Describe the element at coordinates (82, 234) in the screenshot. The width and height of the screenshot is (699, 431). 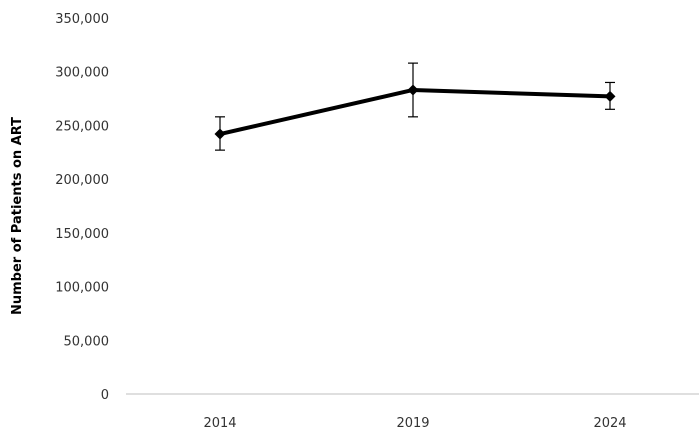
I see `y-tick-label: 150,000` at that location.